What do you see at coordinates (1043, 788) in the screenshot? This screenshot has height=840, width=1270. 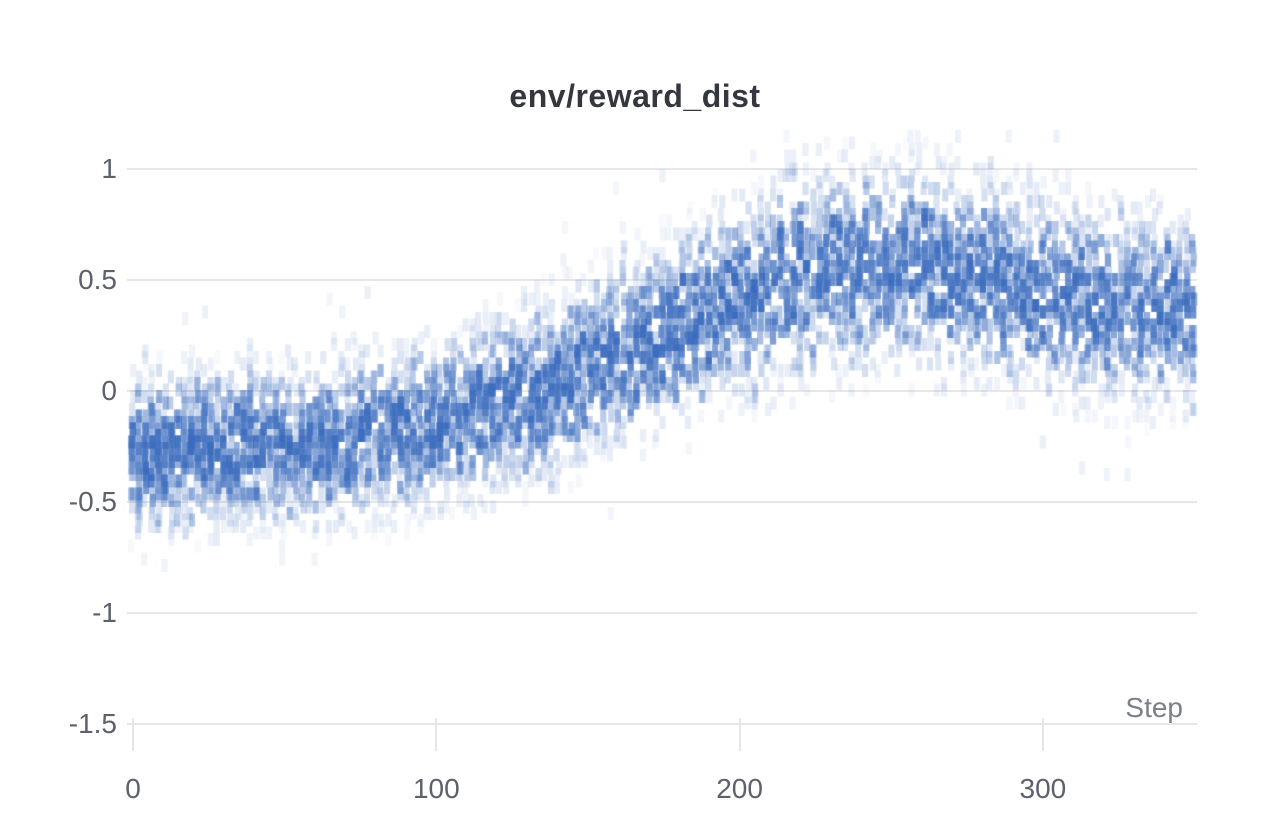 I see `x-tick-label: 300` at bounding box center [1043, 788].